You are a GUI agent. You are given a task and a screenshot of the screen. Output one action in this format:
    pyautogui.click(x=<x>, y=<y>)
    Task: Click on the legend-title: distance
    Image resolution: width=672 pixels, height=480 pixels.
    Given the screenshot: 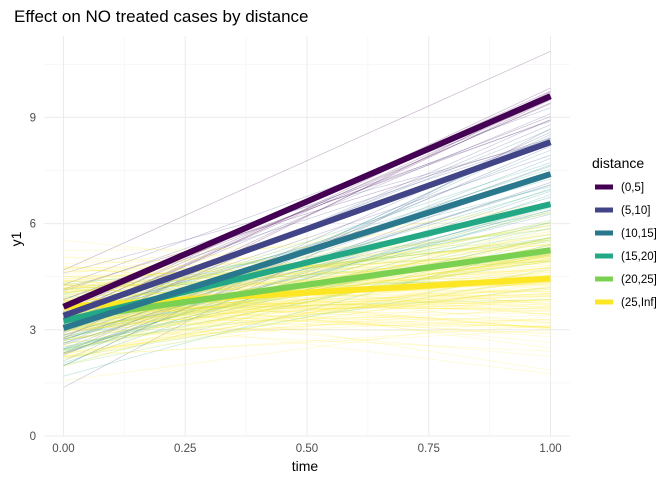 What is the action you would take?
    pyautogui.click(x=618, y=163)
    